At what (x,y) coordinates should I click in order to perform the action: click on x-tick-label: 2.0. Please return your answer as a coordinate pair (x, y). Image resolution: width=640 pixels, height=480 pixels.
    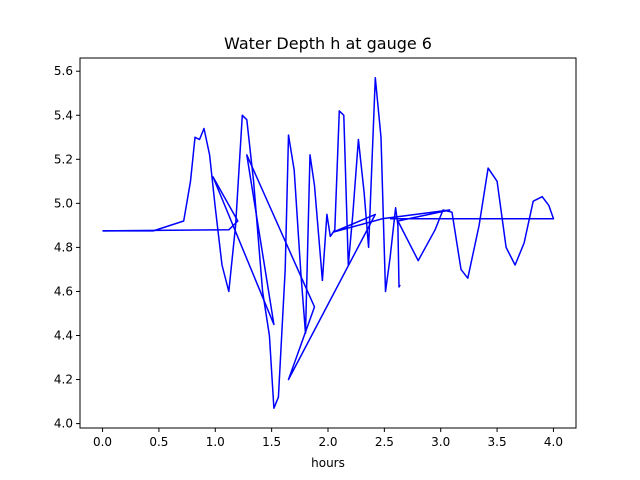
    Looking at the image, I should click on (327, 442).